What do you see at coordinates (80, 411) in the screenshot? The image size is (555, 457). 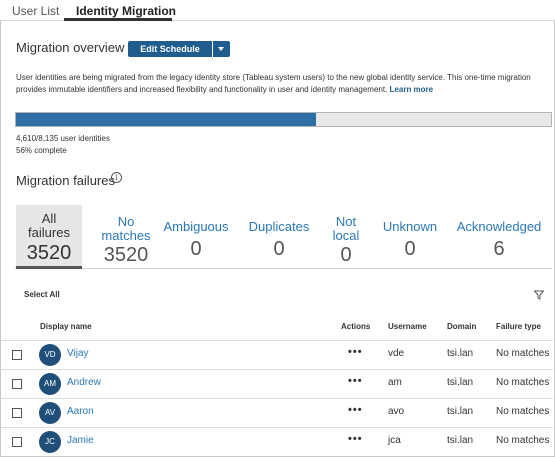 I see `user-display-name-link: Aaron` at bounding box center [80, 411].